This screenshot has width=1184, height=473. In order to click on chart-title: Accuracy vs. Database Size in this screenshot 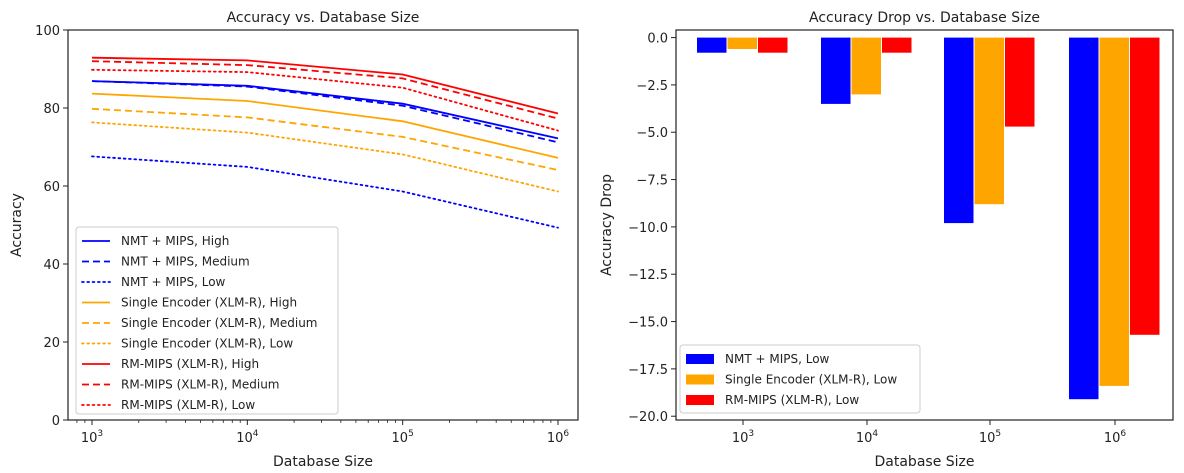, I will do `click(323, 18)`.